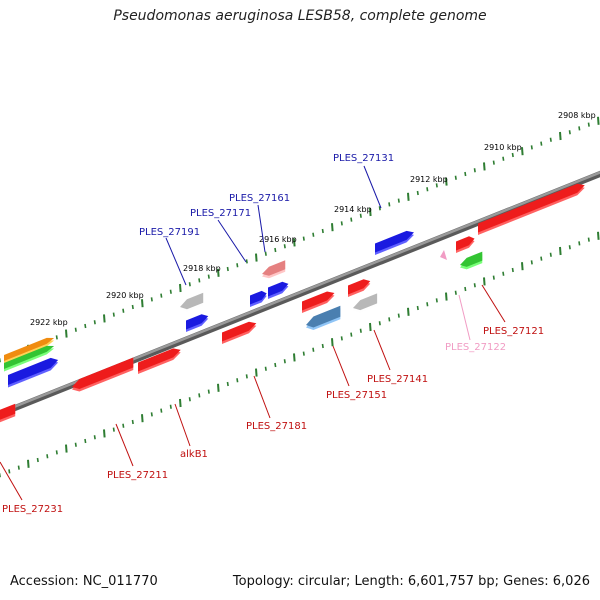  What do you see at coordinates (32, 509) in the screenshot?
I see `gene-label-ples-27231: PLES_27231` at bounding box center [32, 509].